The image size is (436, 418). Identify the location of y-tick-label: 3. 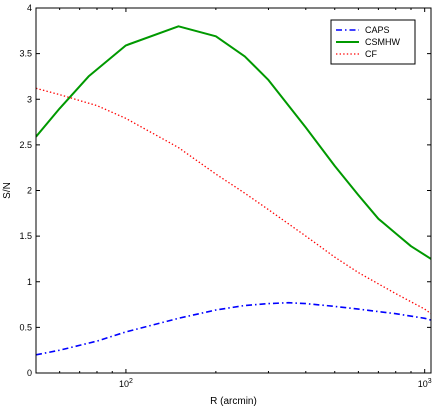
(29, 99).